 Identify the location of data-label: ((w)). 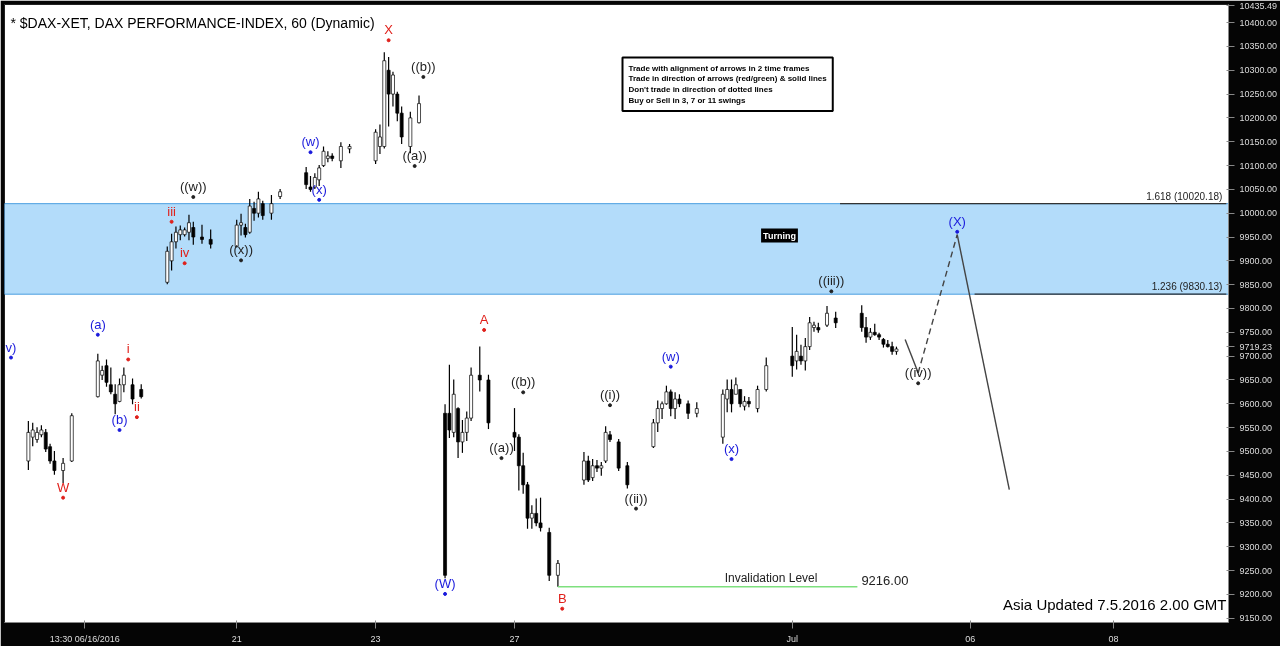
(193, 186).